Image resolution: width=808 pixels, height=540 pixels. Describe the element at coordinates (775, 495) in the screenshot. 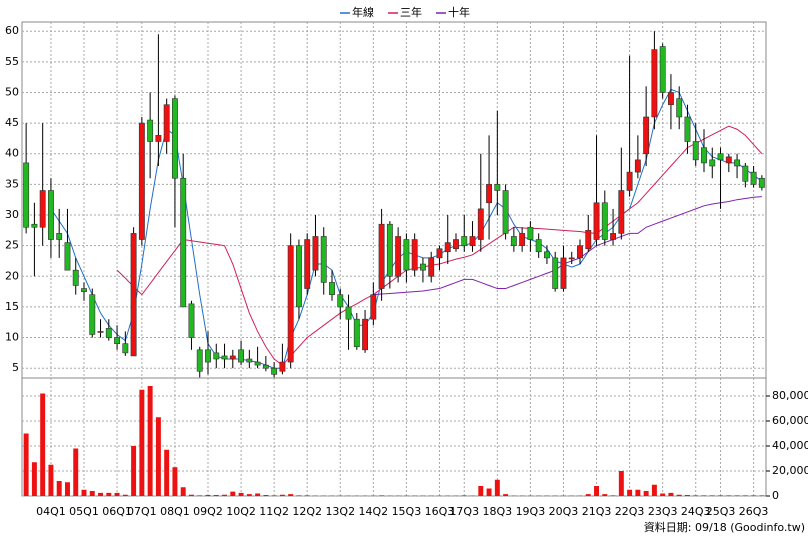

I see `y2-tick-label: 0` at that location.